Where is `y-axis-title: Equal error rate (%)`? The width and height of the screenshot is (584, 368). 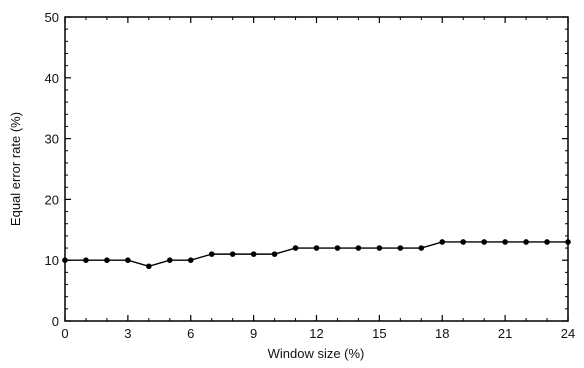 y-axis-title: Equal error rate (%) is located at coordinates (15, 169).